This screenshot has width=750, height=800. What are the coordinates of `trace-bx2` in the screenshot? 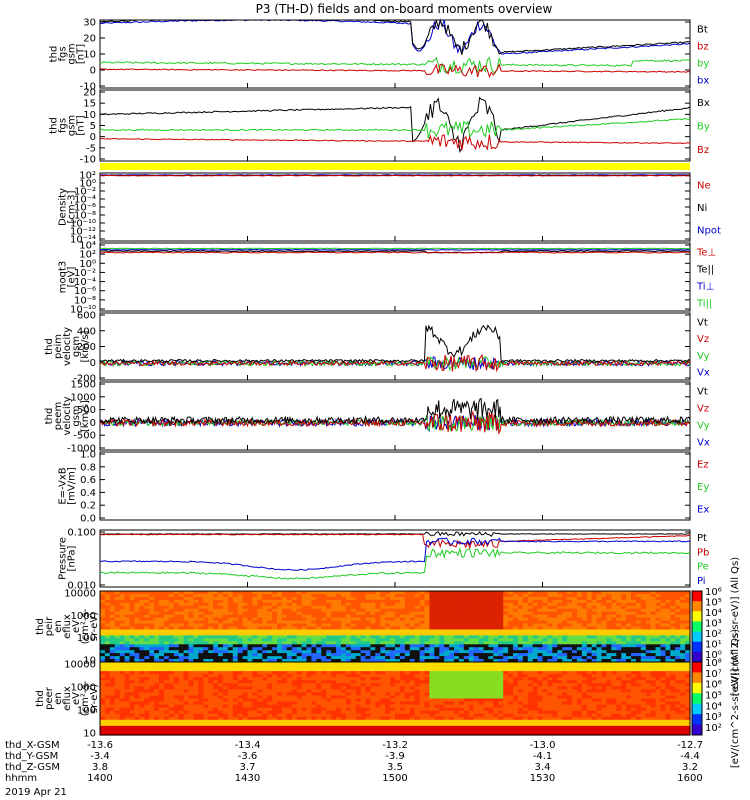 It's located at (395, 125).